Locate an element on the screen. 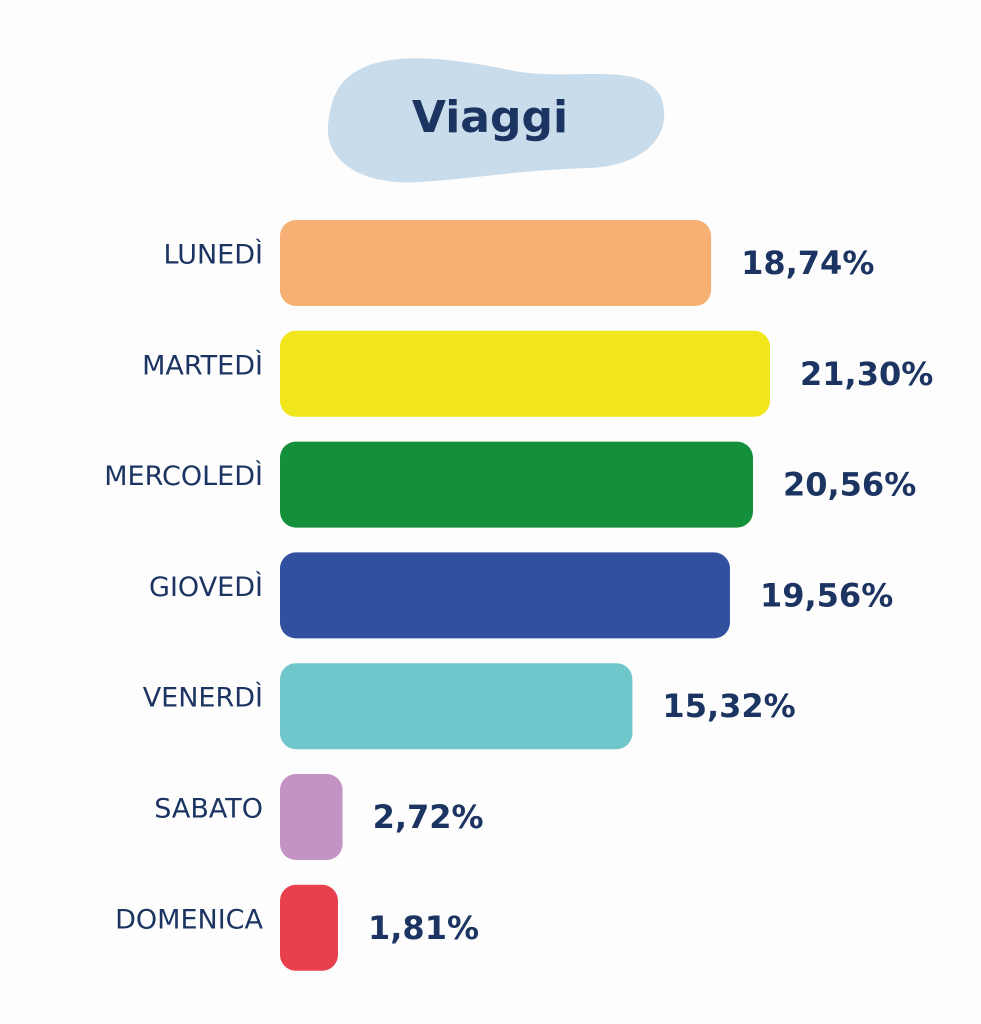  value-label: 18,74% is located at coordinates (807, 263).